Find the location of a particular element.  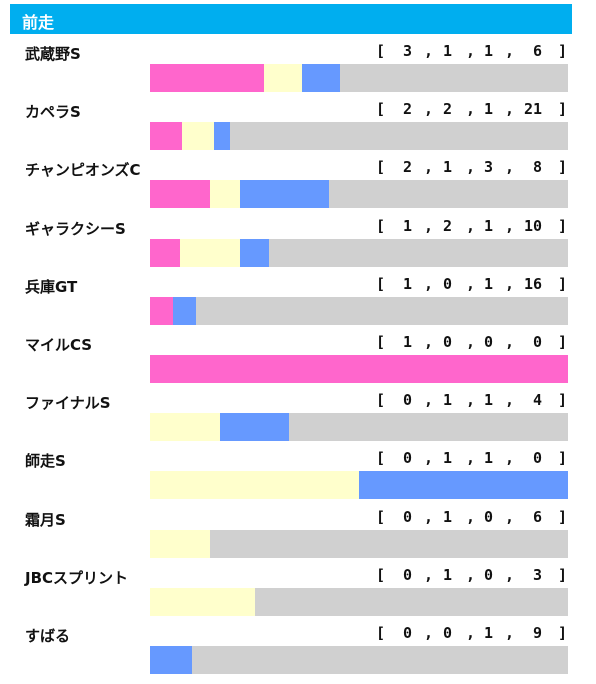

record-text: [,,,] 0 1 1 4 is located at coordinates (472, 401).